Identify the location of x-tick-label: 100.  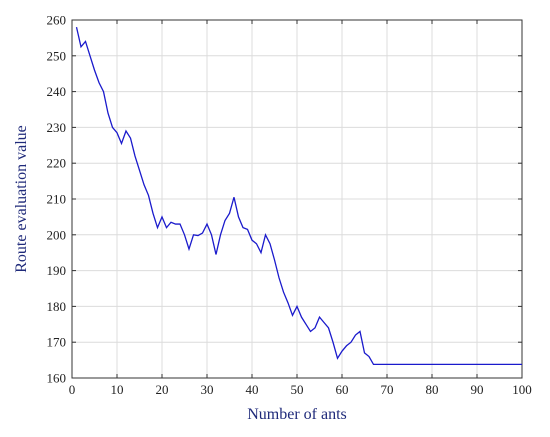
(522, 389).